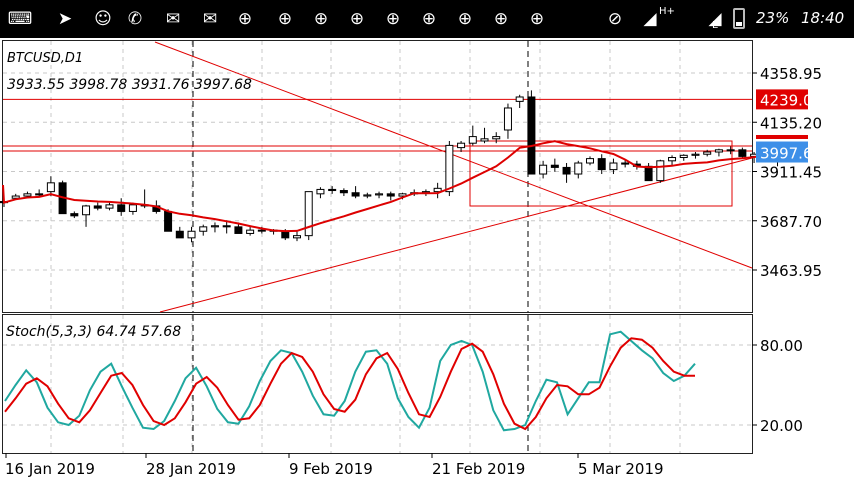 Image resolution: width=854 pixels, height=484 pixels. What do you see at coordinates (478, 469) in the screenshot?
I see `date-label: 21 Feb 2019` at bounding box center [478, 469].